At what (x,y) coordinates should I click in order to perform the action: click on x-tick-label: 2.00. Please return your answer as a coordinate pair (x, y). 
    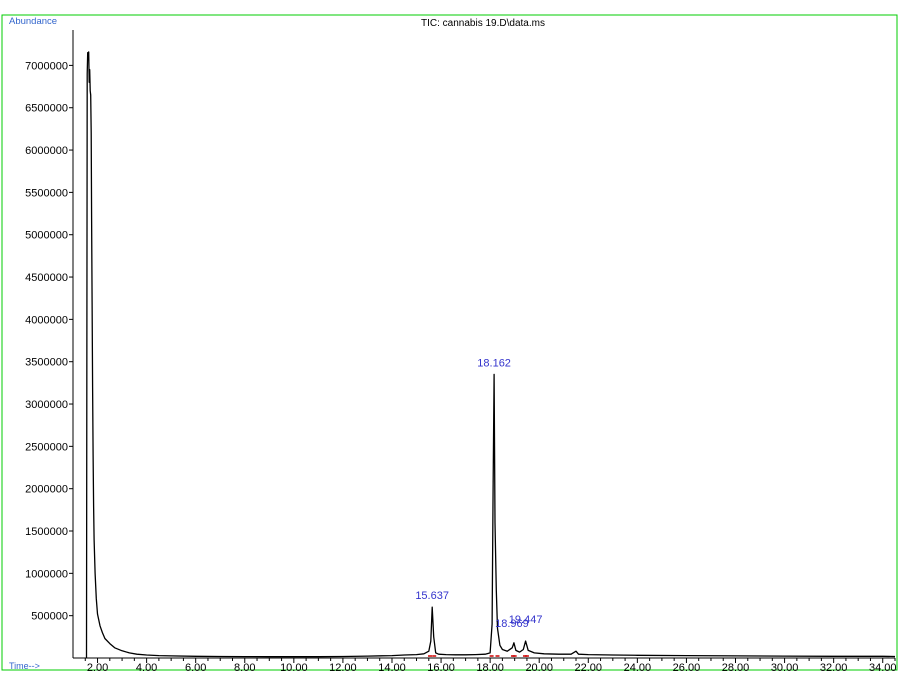
    Looking at the image, I should click on (97, 667).